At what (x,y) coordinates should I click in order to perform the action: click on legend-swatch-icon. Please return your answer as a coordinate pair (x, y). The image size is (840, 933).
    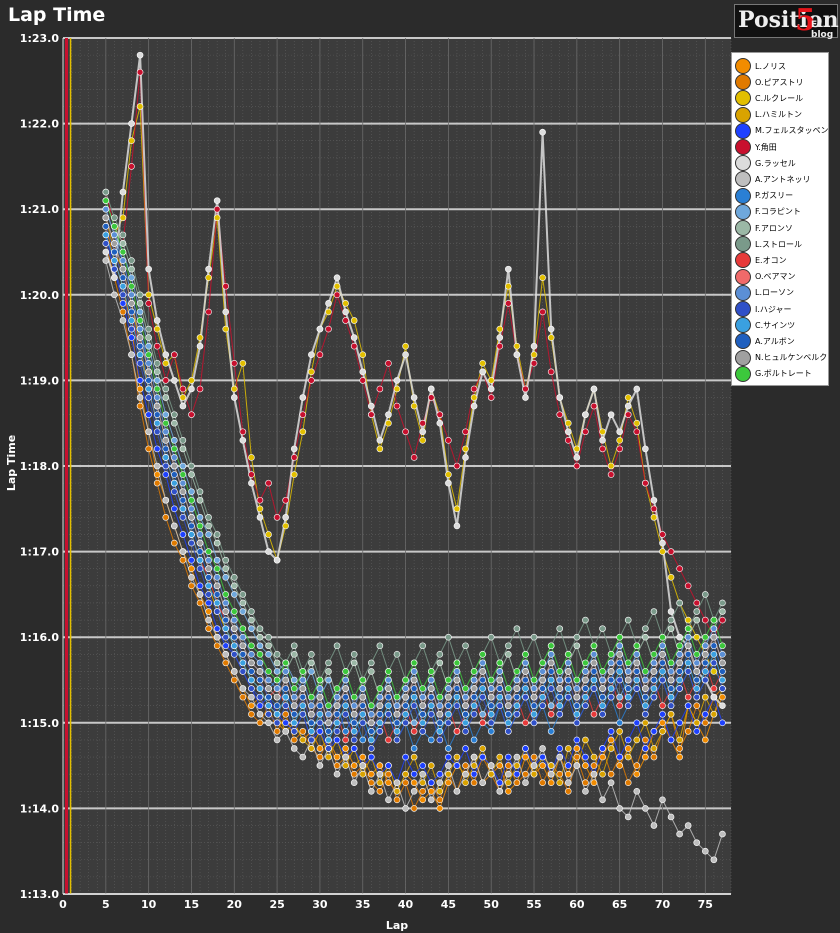
    Looking at the image, I should click on (743, 98).